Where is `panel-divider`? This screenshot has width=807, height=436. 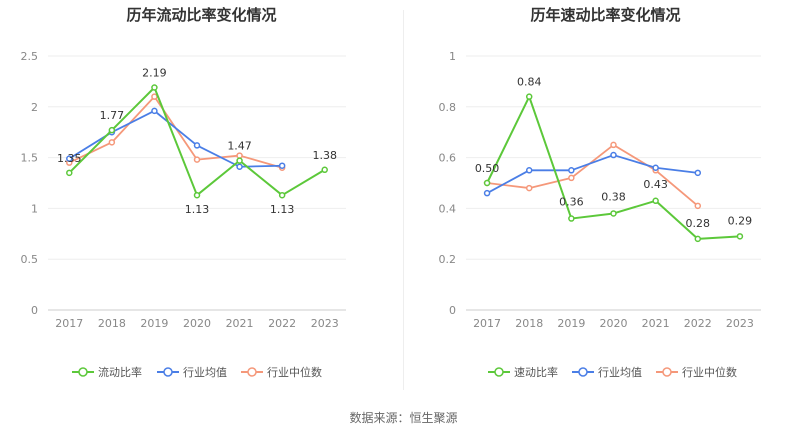
panel-divider is located at coordinates (403, 200).